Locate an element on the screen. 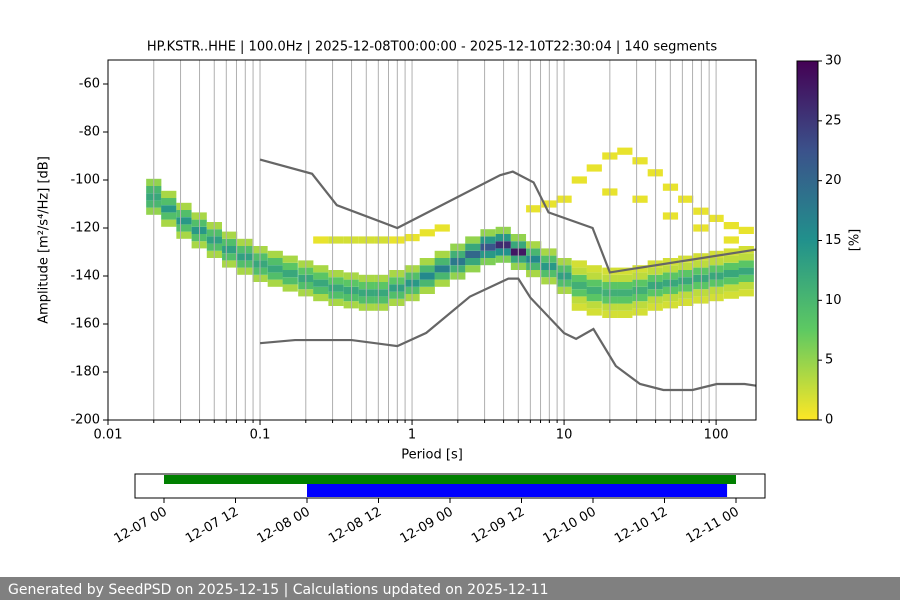 The width and height of the screenshot is (900, 600). y-tick-label: -200 is located at coordinates (85, 420).